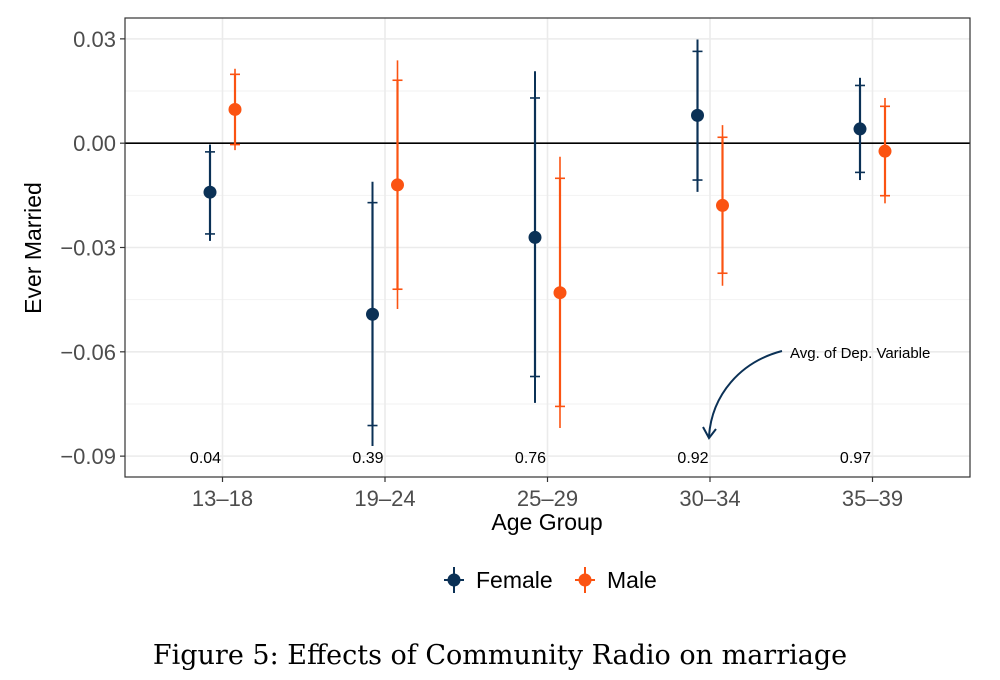 This screenshot has width=1000, height=680. Describe the element at coordinates (816, 392) in the screenshot. I see `annotation: Avg. of Dep. Variable` at that location.